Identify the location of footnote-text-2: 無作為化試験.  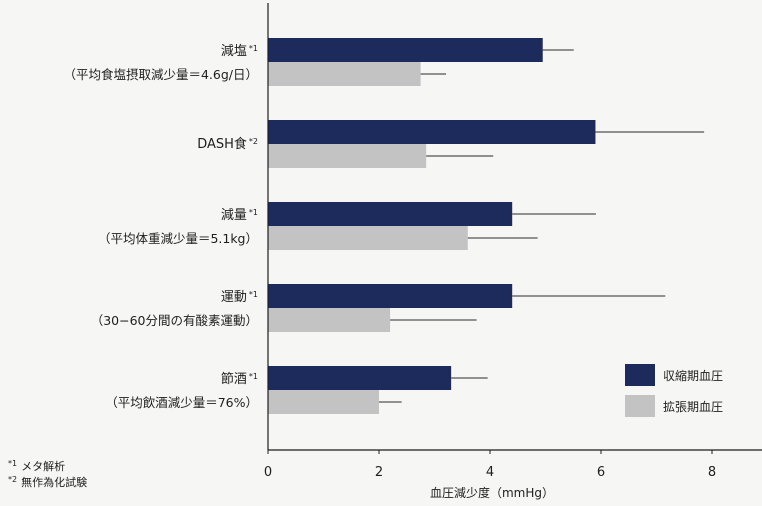
(54, 482).